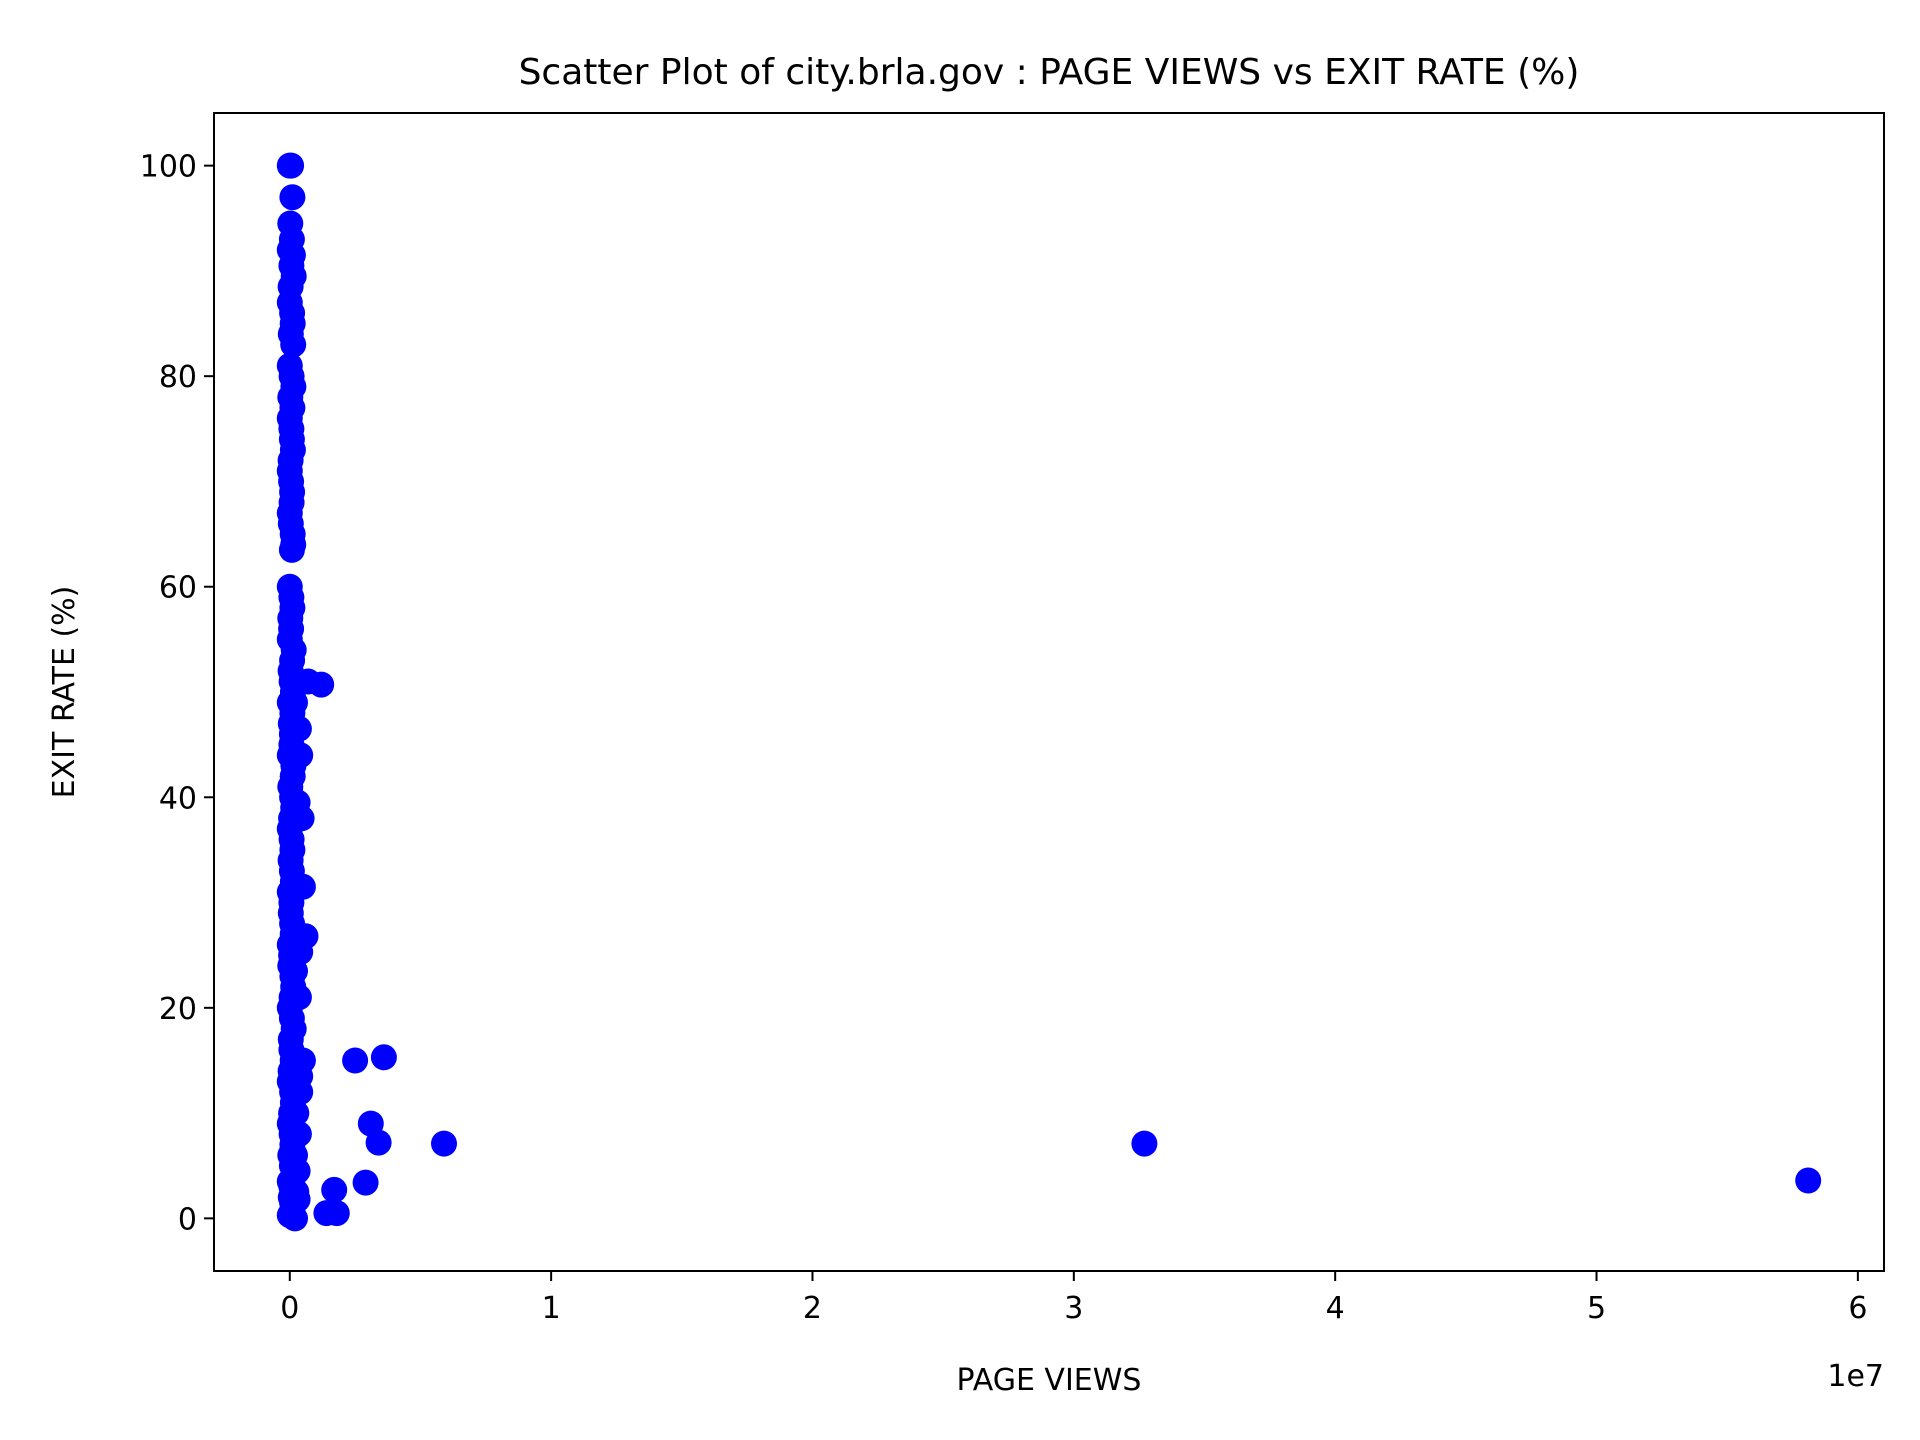 The height and width of the screenshot is (1440, 1920). I want to click on x-tick-label: 1, so click(551, 1308).